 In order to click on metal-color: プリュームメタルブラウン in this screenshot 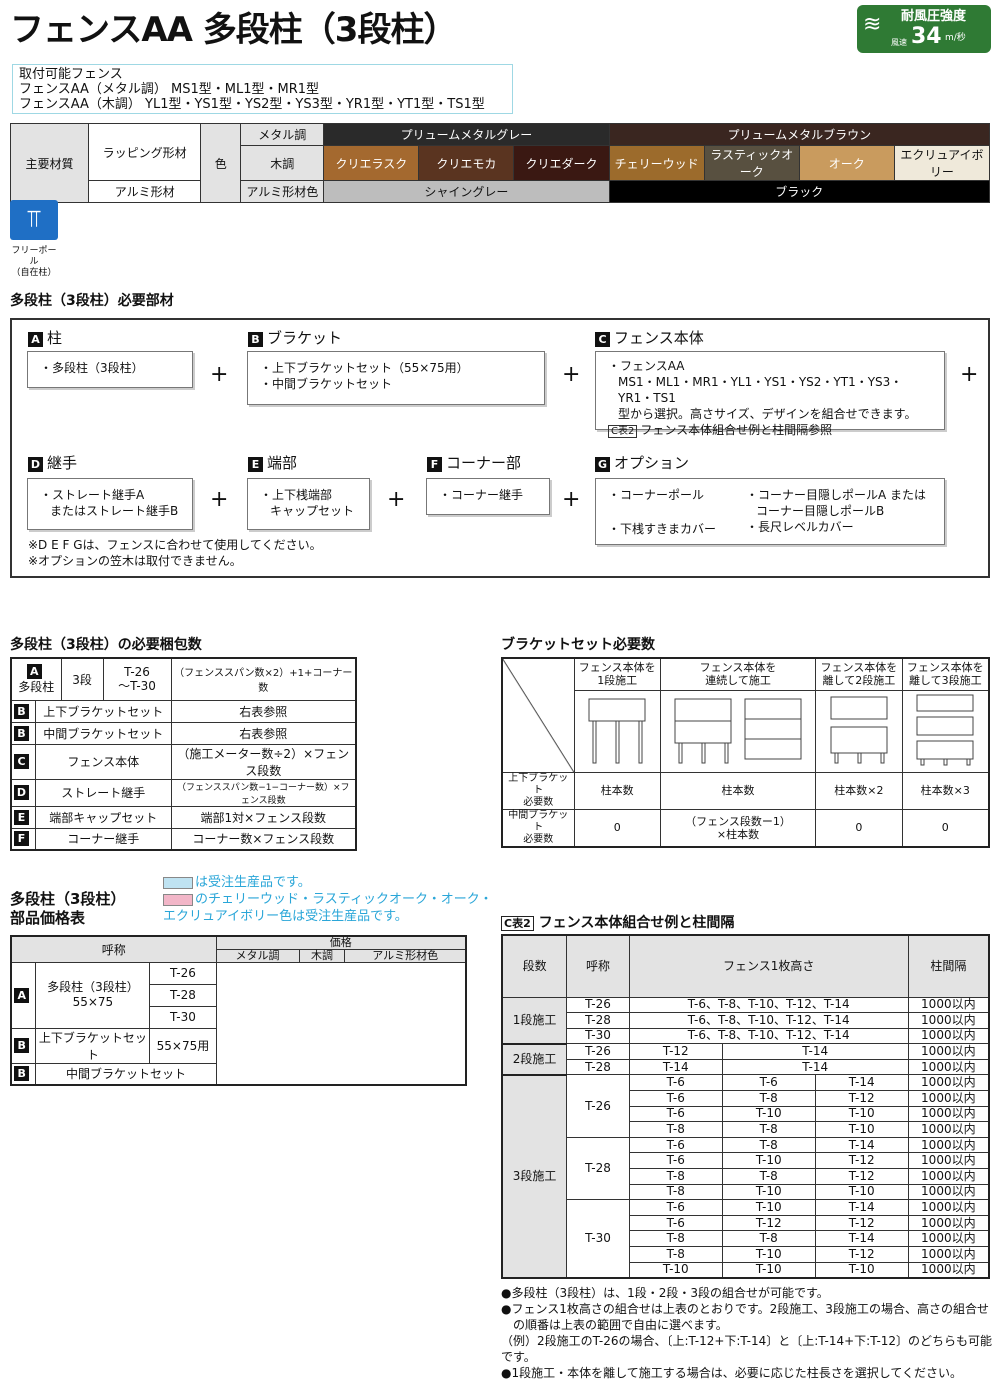, I will do `click(799, 134)`.